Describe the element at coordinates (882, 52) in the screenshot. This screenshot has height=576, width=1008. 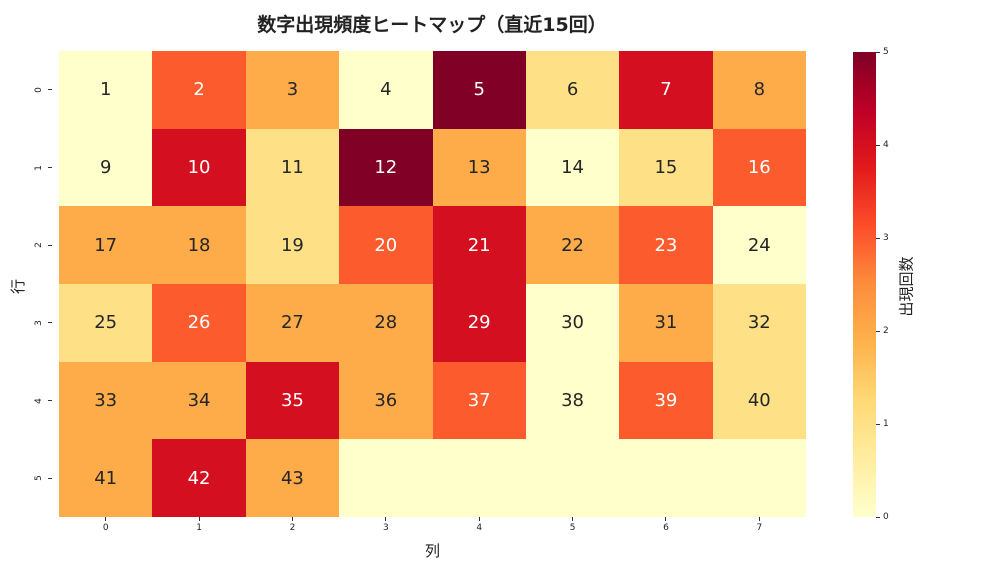
I see `colorbar-tick-label: 5` at that location.